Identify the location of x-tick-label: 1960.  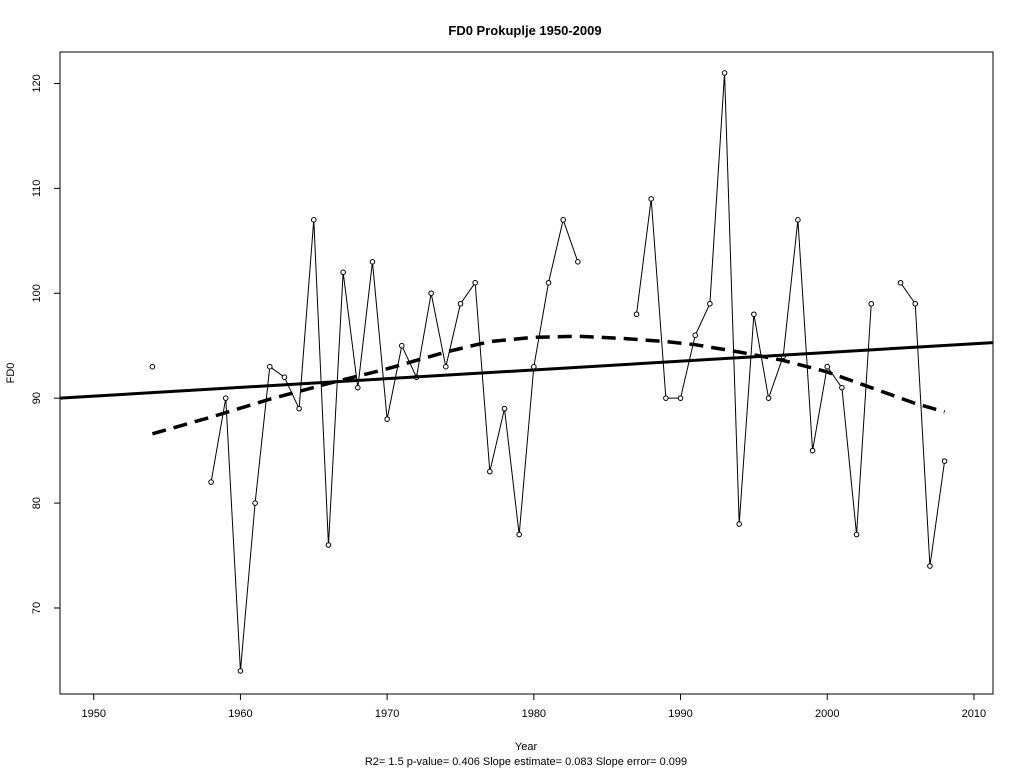
(240, 714).